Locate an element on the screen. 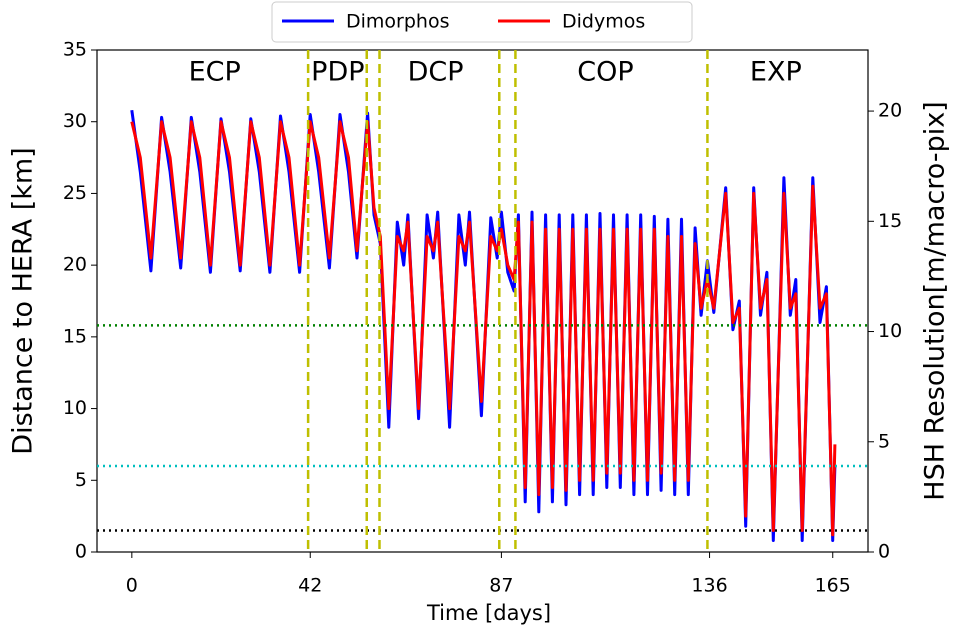 The height and width of the screenshot is (632, 967). y2-tick-label: 0 is located at coordinates (884, 552).